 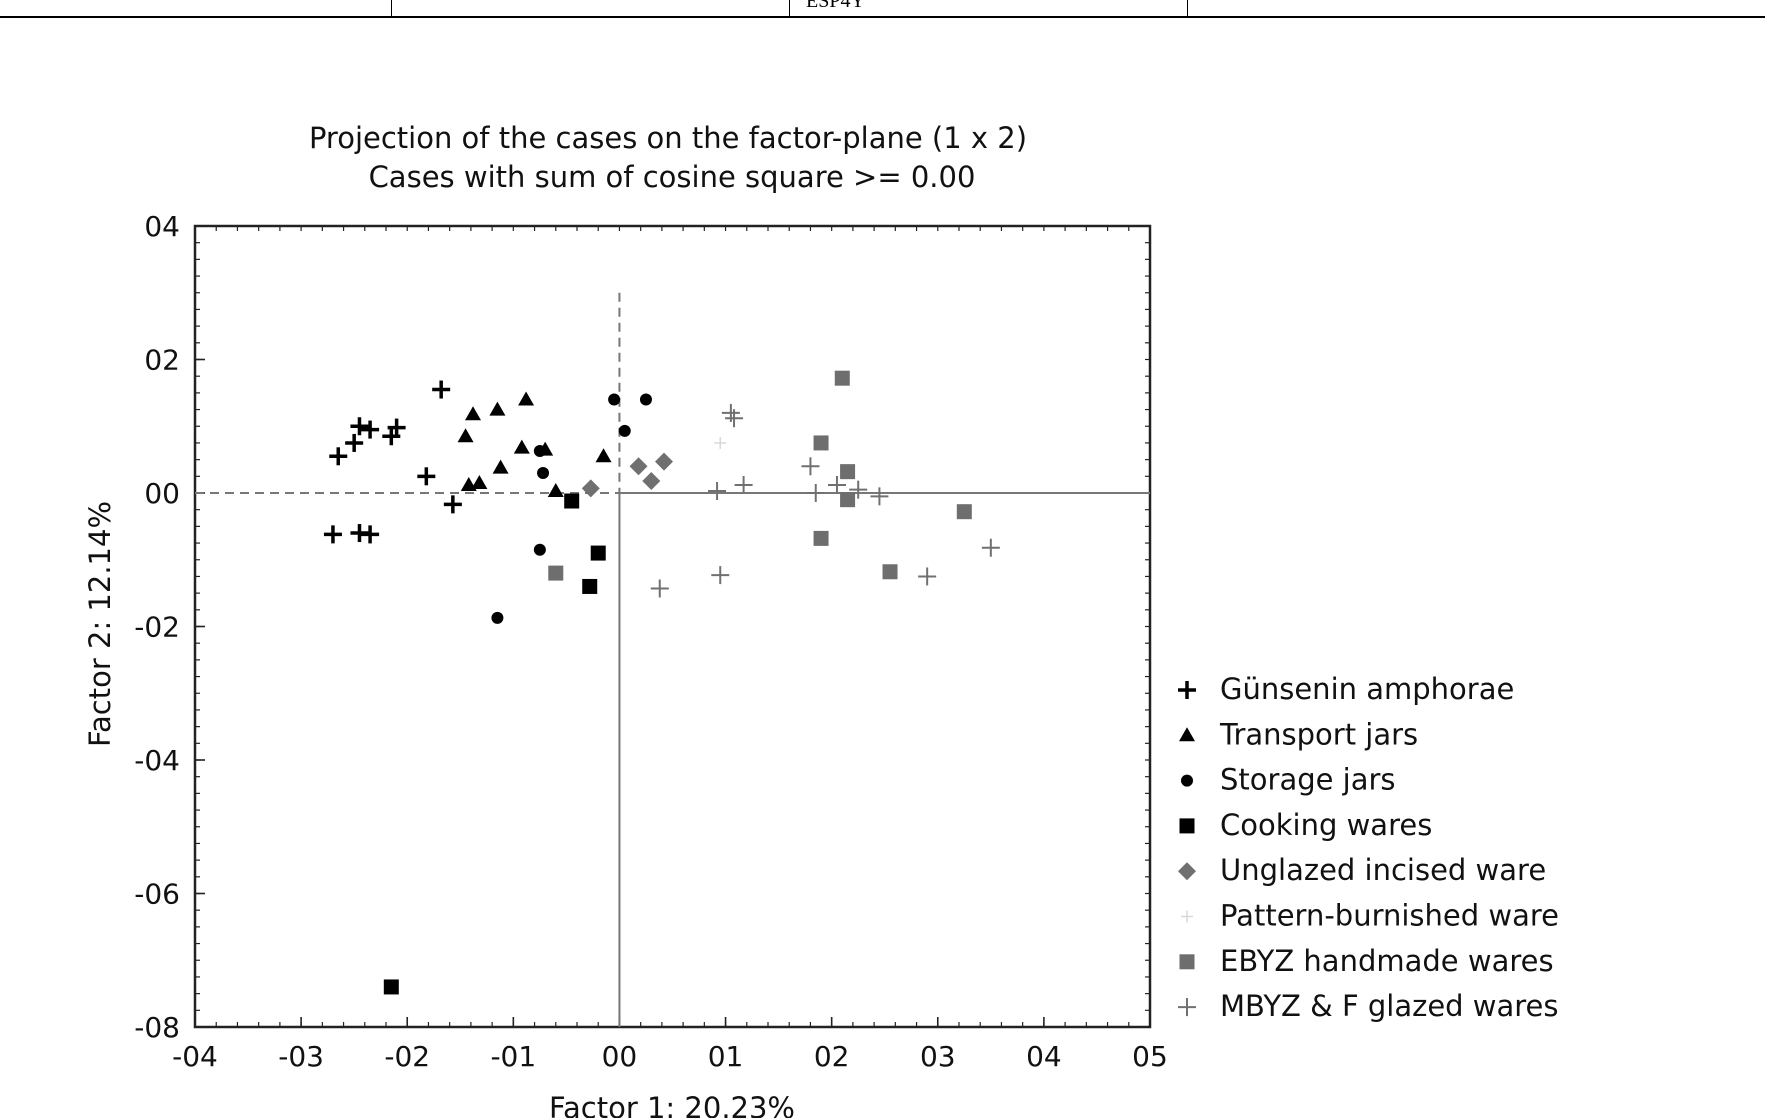 I want to click on x-tick-label: 00, so click(x=620, y=1056).